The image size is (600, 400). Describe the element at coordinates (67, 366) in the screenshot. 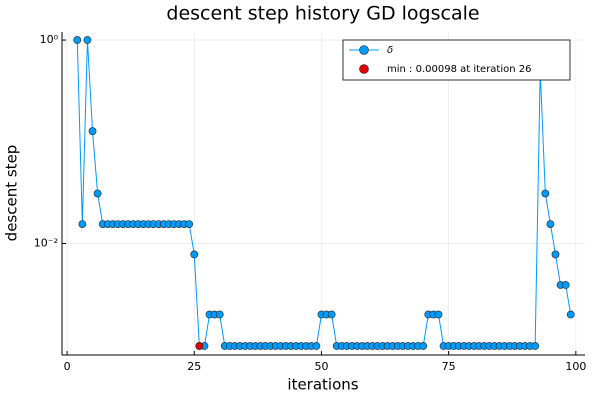

I see `x-tick-label: 0` at that location.